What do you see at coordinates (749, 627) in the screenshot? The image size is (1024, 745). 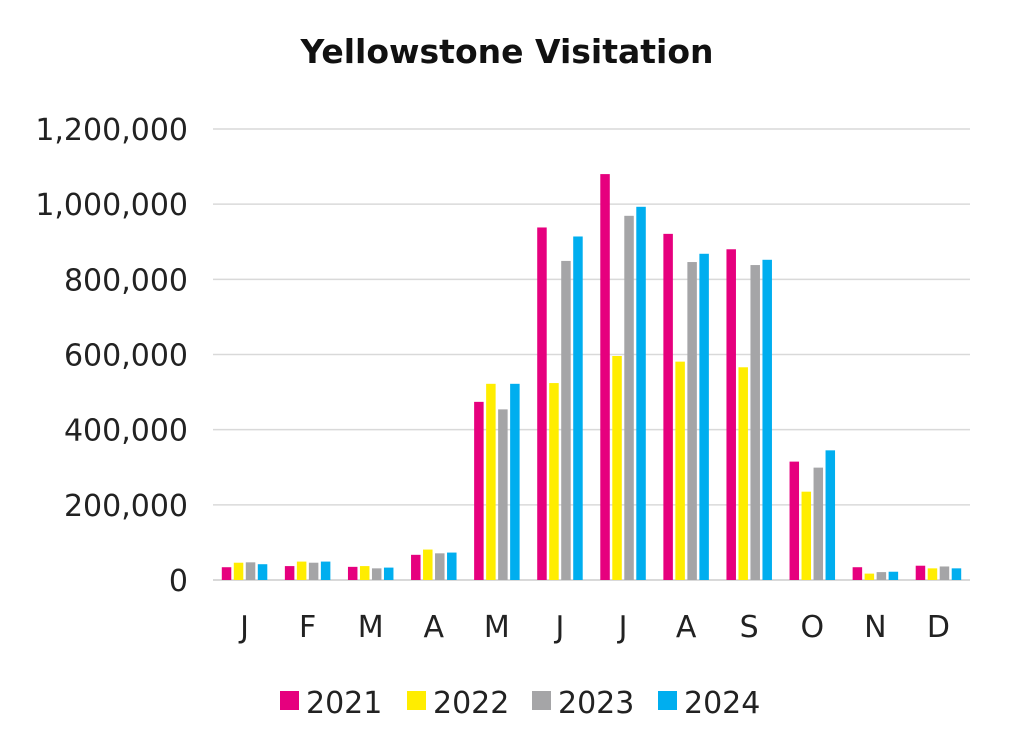 I see `x-tick-label: S` at bounding box center [749, 627].